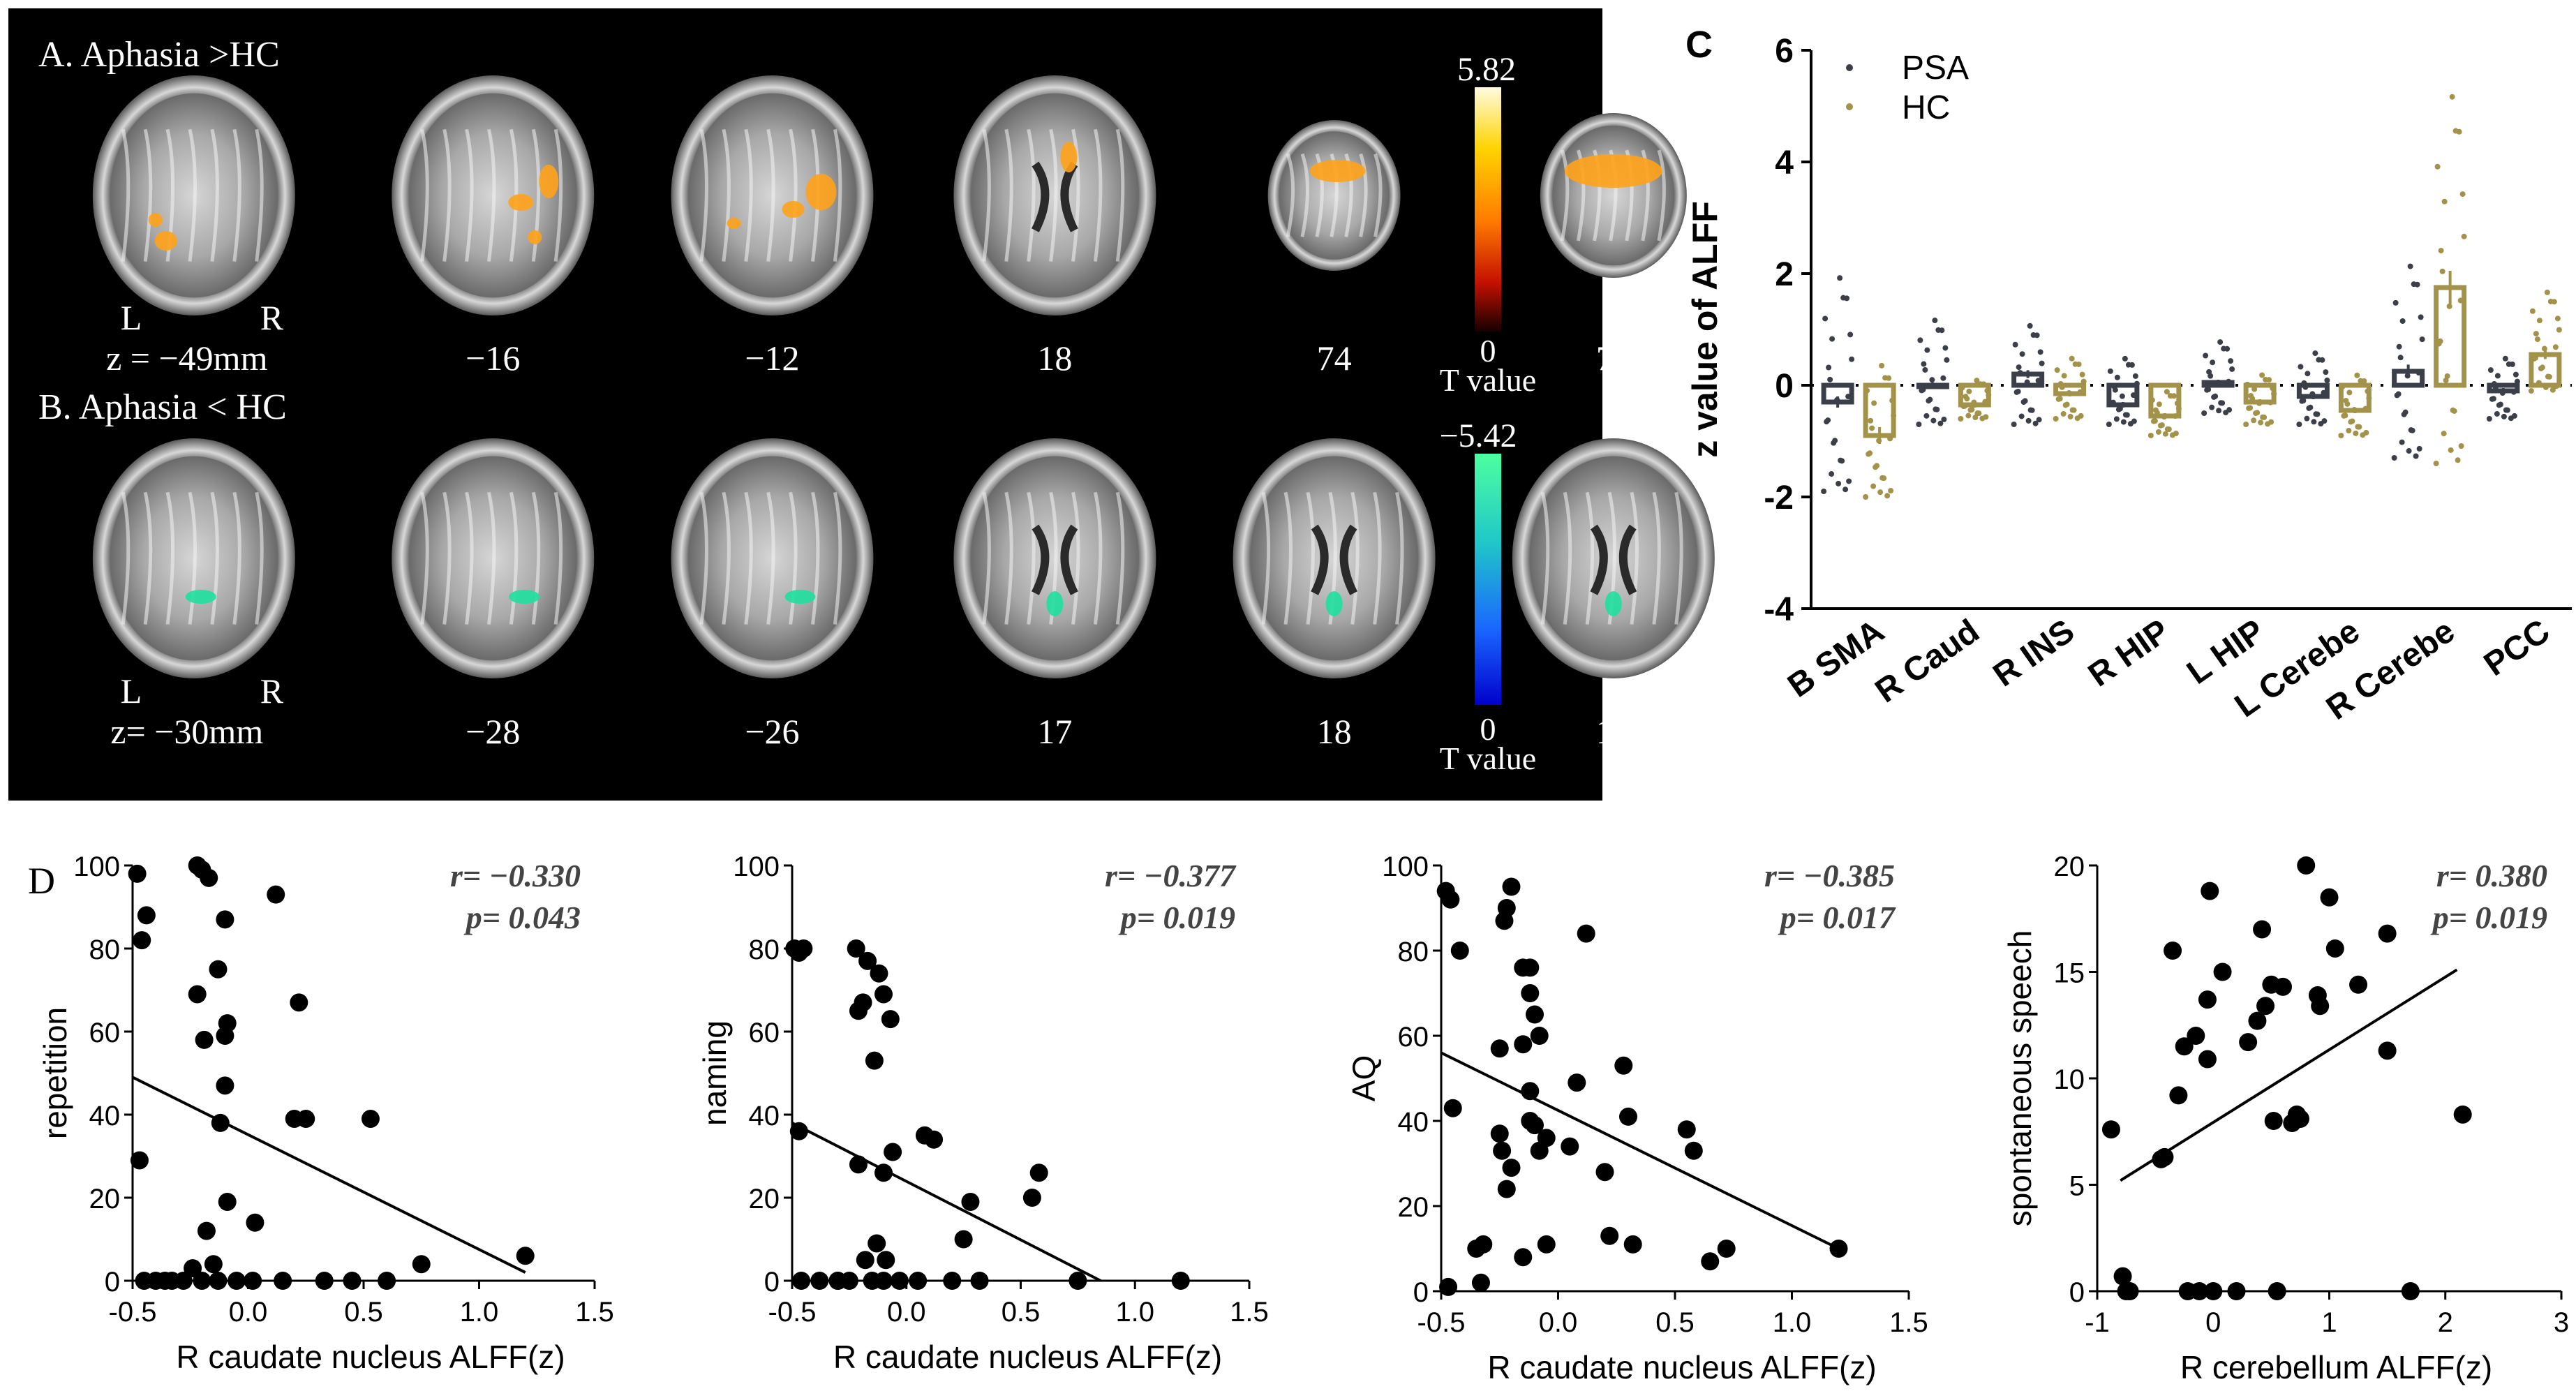  Describe the element at coordinates (1935, 68) in the screenshot. I see `legend-psa-label: PSA` at that location.